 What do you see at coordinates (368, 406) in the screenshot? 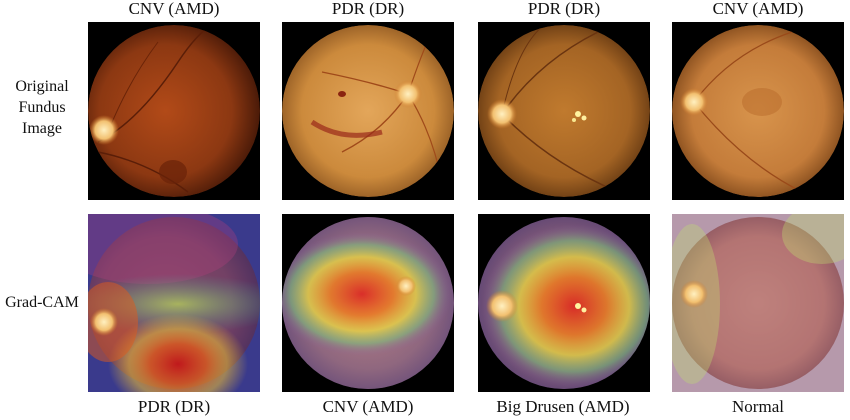
I see `bottom-label-2: CNV (AMD)` at bounding box center [368, 406].